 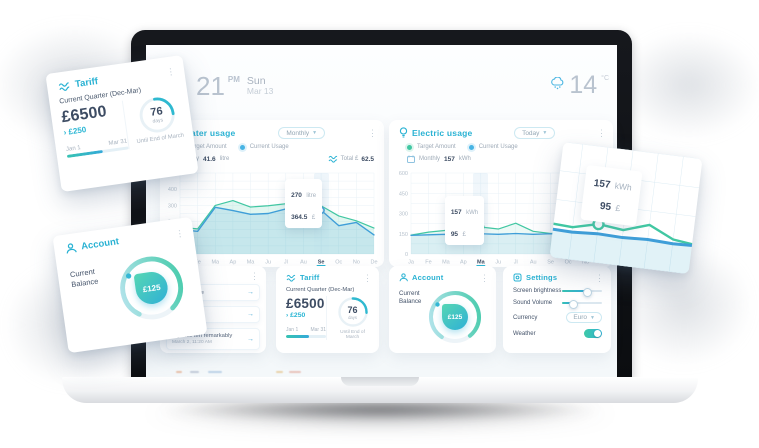 What do you see at coordinates (517, 277) in the screenshot?
I see `gear-icon` at bounding box center [517, 277].